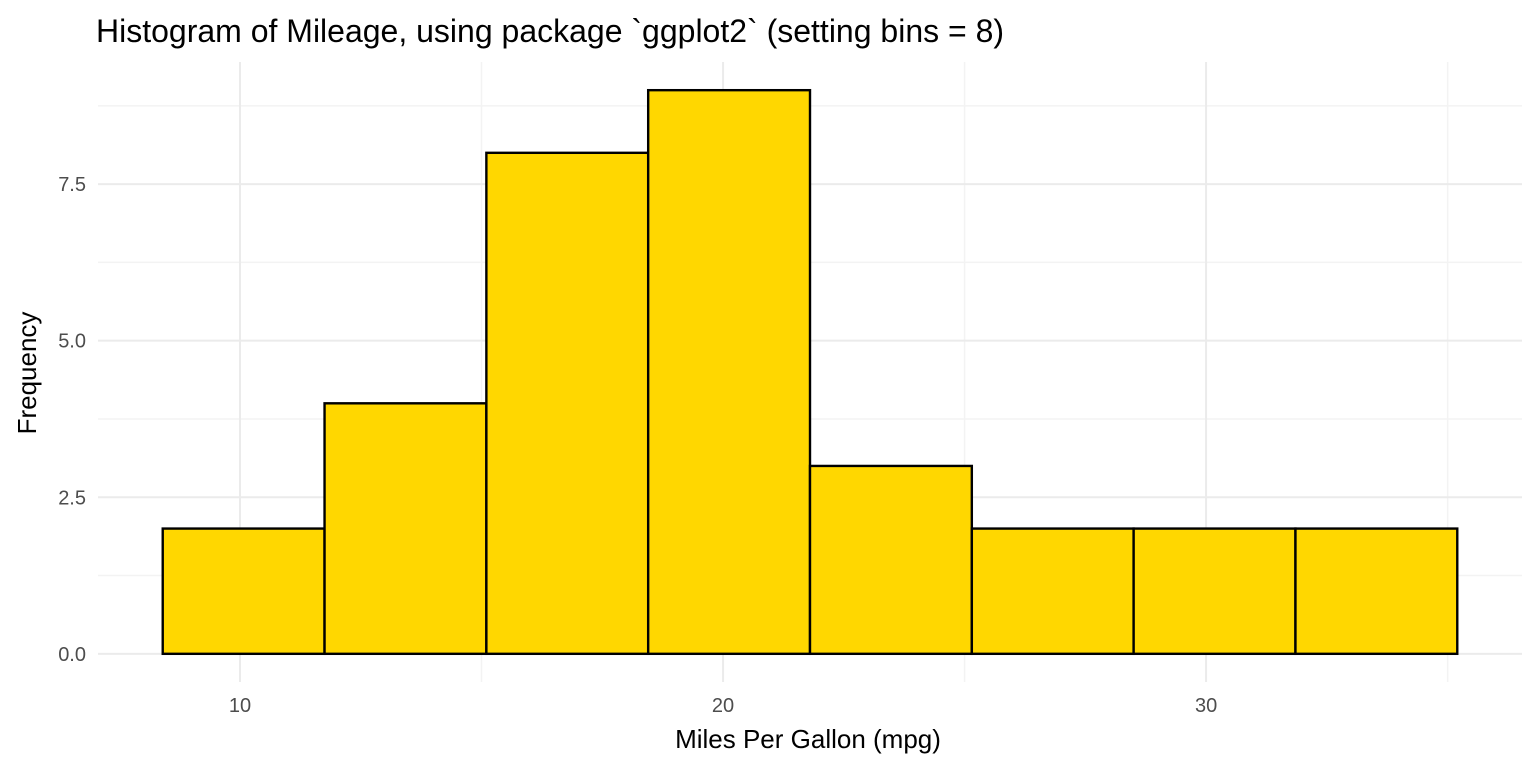 Image resolution: width=1536 pixels, height=768 pixels. What do you see at coordinates (1206, 706) in the screenshot?
I see `x-tick-label-2: 30` at bounding box center [1206, 706].